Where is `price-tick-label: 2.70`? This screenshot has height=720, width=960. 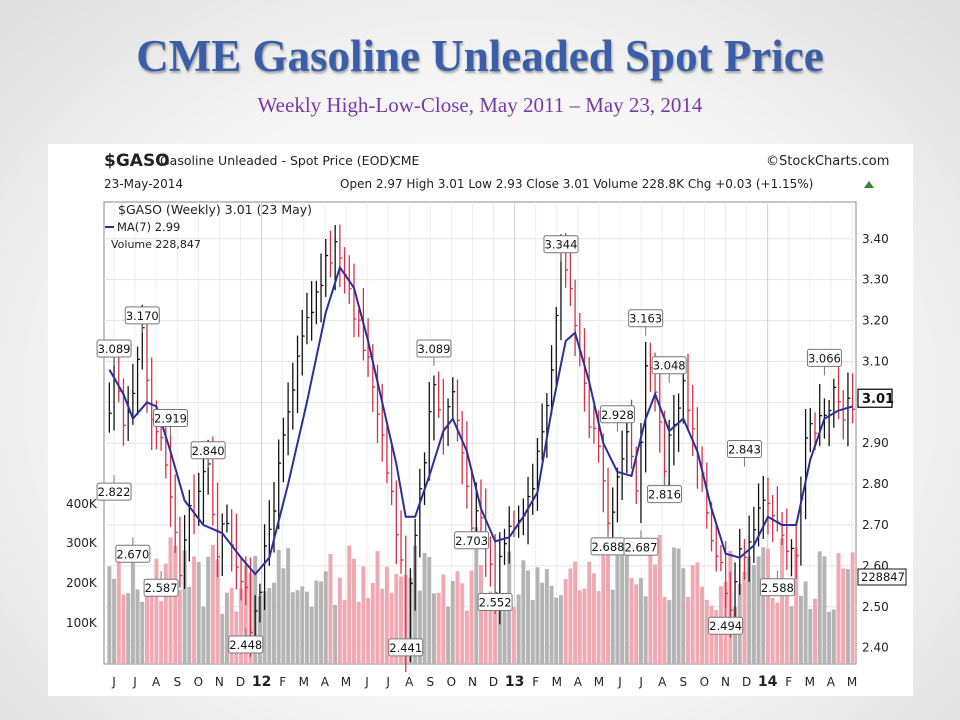
price-tick-label: 2.70 is located at coordinates (875, 525).